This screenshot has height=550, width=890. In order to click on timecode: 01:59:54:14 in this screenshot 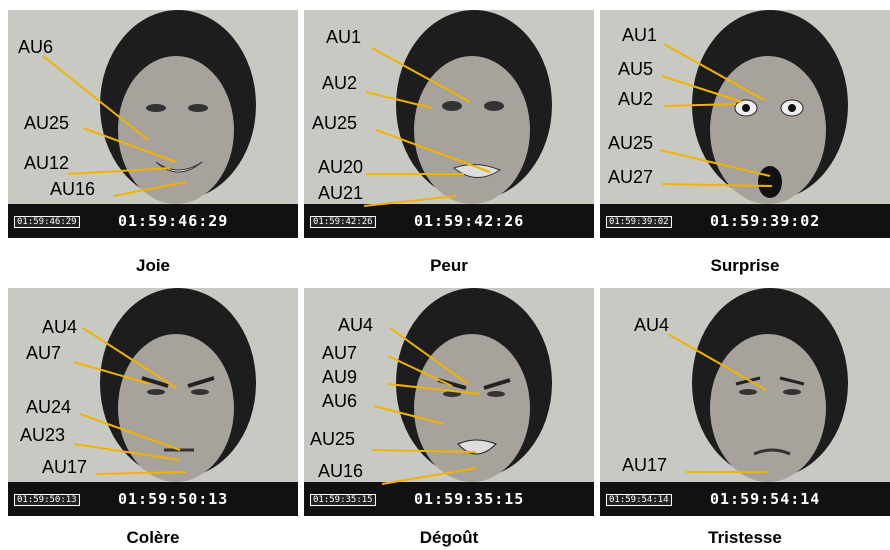, I will do `click(765, 499)`.